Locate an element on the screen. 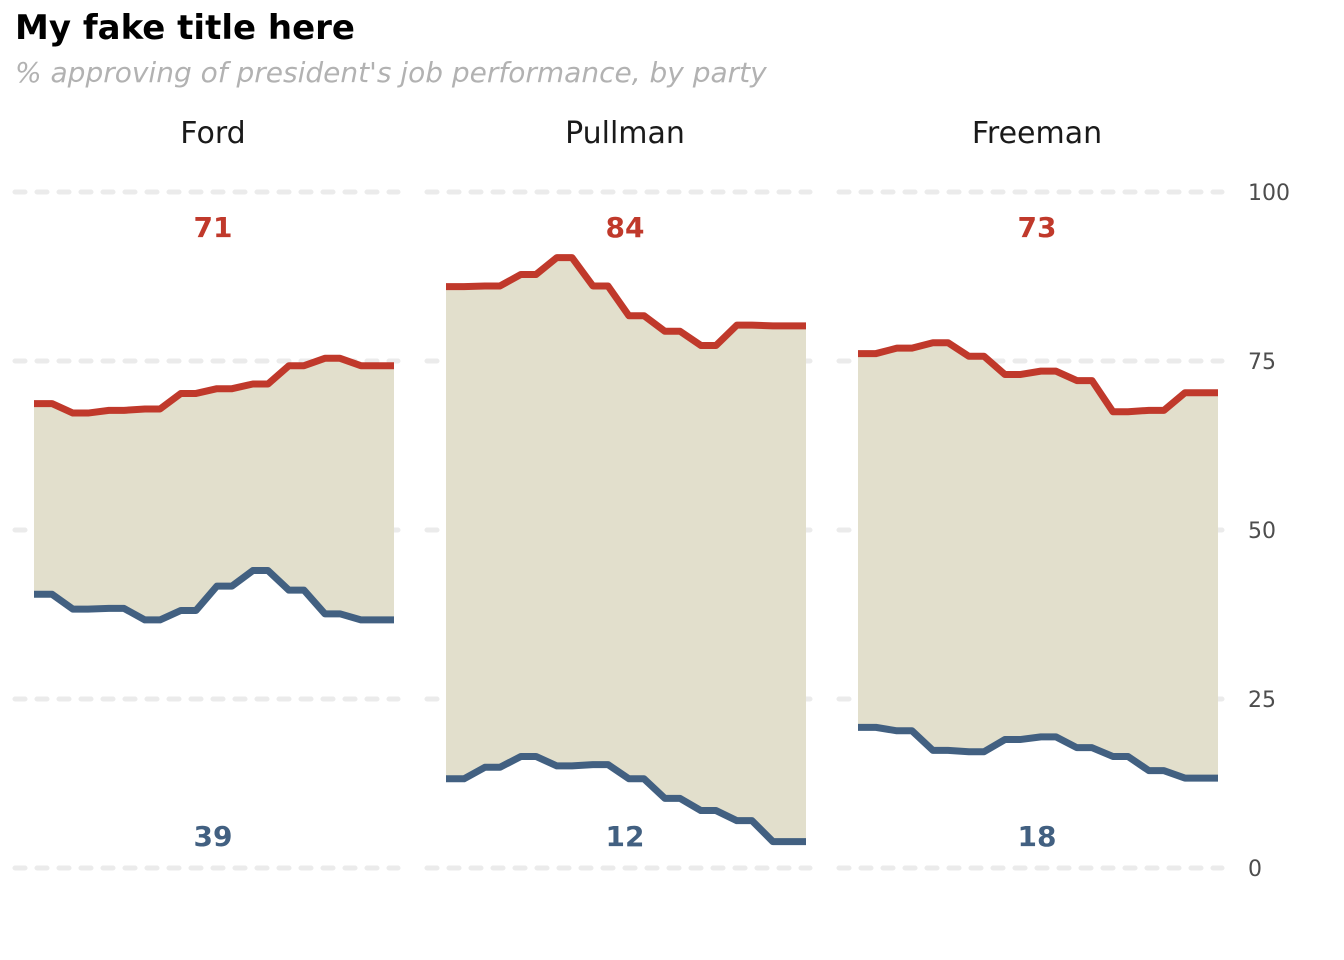  y-axis: 0 25 50 75 100 is located at coordinates (1269, 531).